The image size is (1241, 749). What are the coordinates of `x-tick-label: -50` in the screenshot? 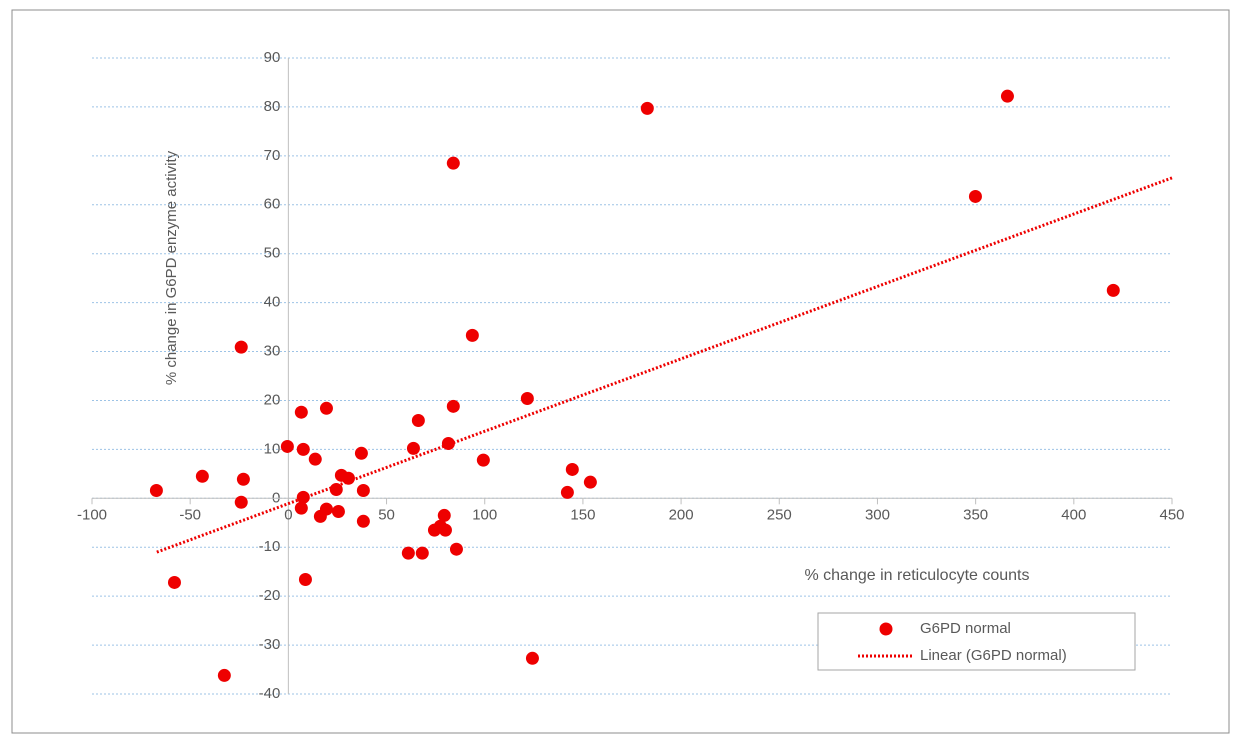 It's located at (190, 514).